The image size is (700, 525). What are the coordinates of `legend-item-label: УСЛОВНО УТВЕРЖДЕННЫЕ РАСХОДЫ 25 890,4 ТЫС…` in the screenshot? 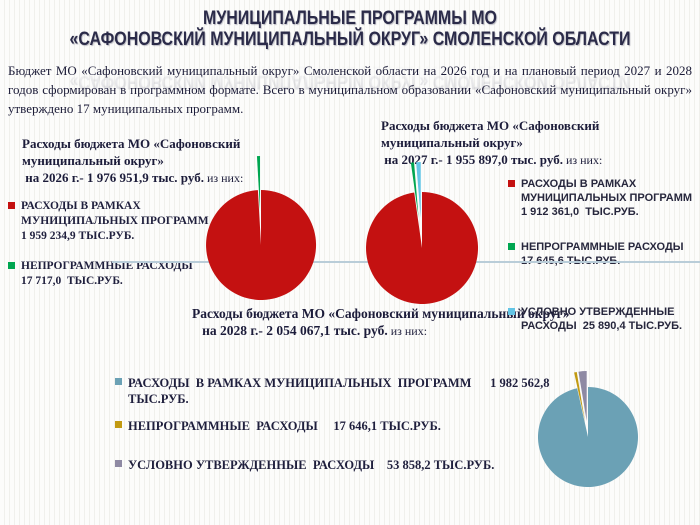 It's located at (602, 319).